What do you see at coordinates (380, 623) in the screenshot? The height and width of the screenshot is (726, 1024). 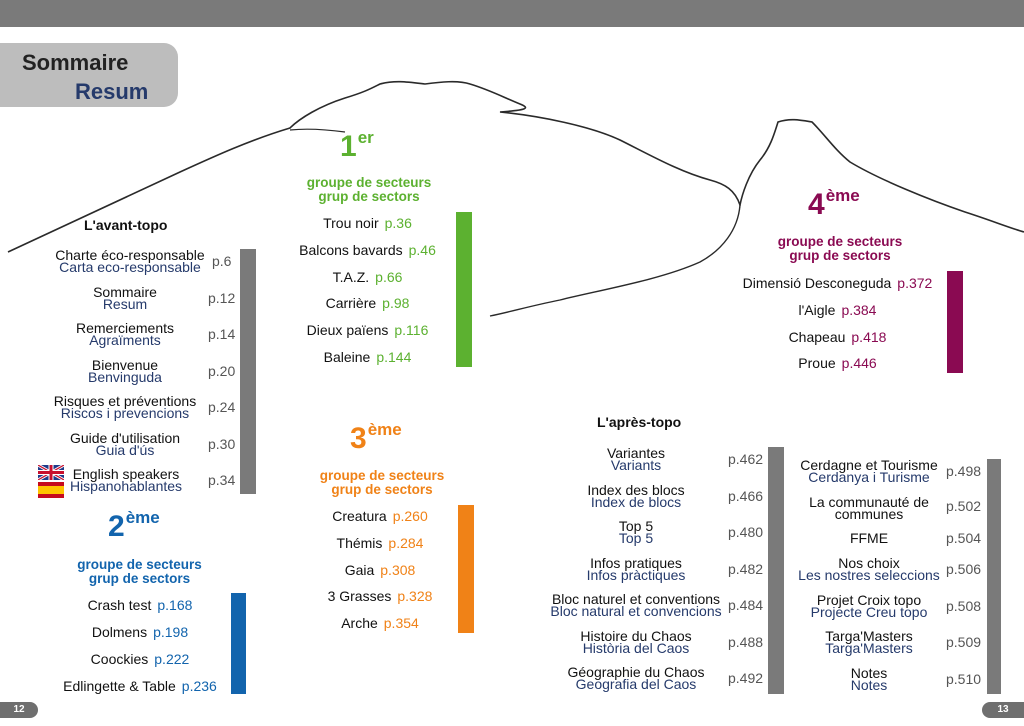 I see `sector-item: Arche p.354` at bounding box center [380, 623].